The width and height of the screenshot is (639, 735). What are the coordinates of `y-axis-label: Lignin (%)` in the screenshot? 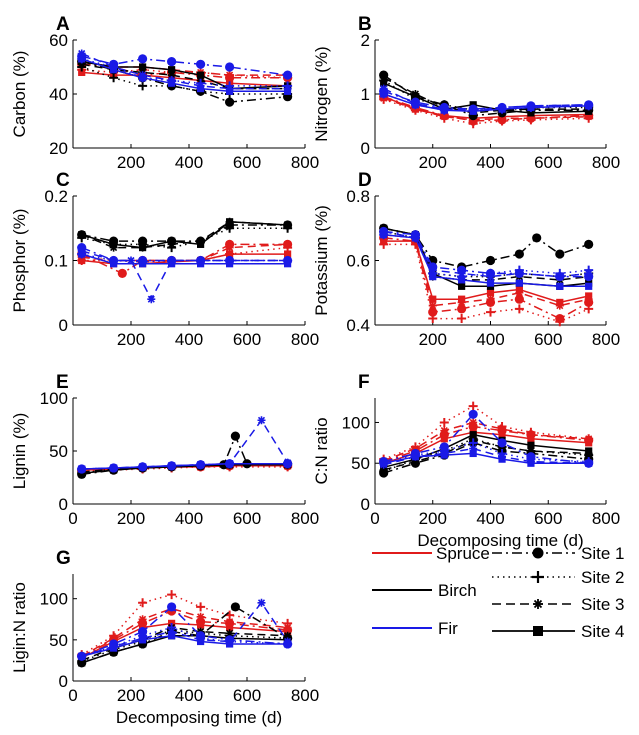 It's located at (19, 451).